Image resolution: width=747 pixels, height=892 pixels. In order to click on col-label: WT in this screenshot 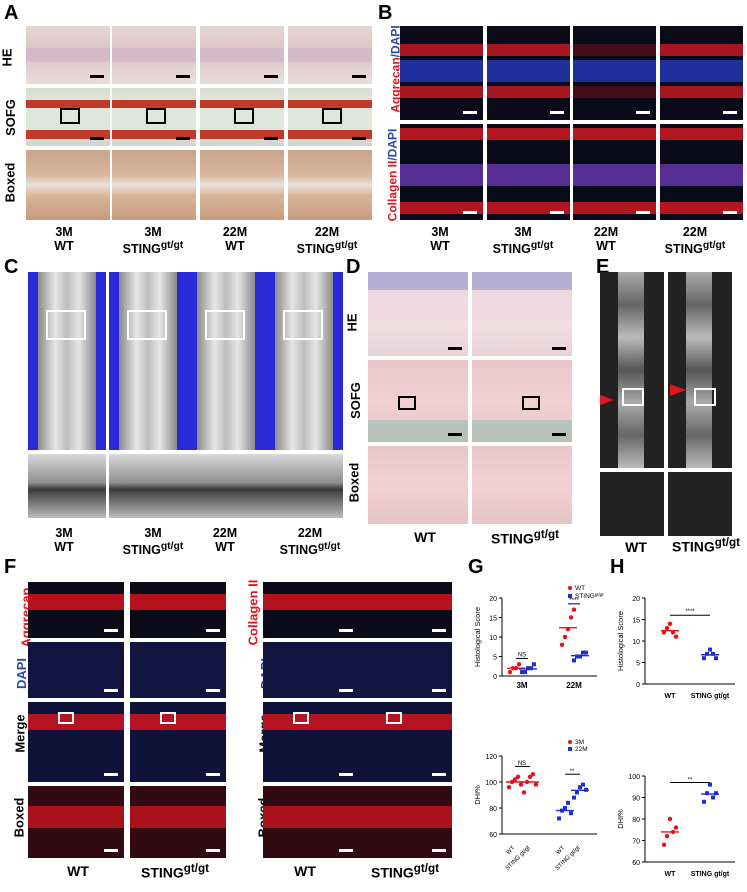, I will do `click(305, 871)`.